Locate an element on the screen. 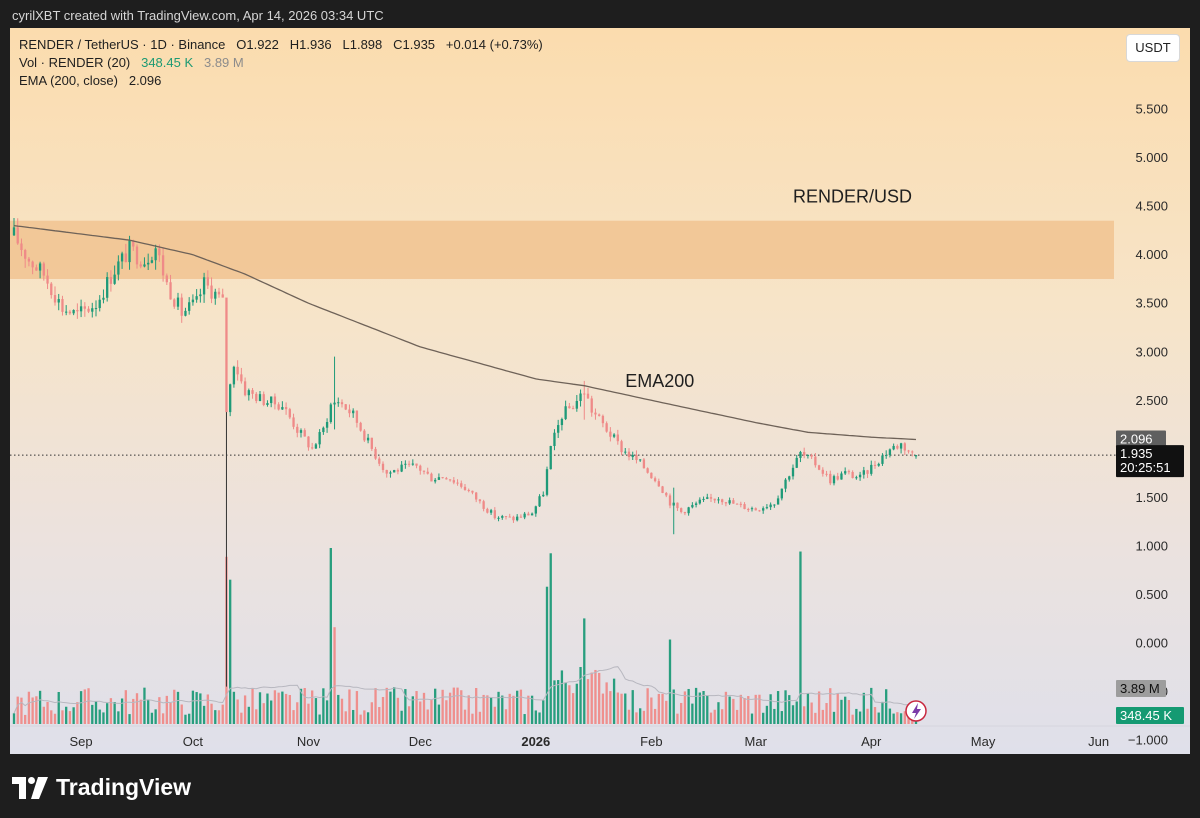 The width and height of the screenshot is (1200, 818). volume-legend: Vol · RENDER (20) 348.45 K 3.89 M is located at coordinates (131, 62).